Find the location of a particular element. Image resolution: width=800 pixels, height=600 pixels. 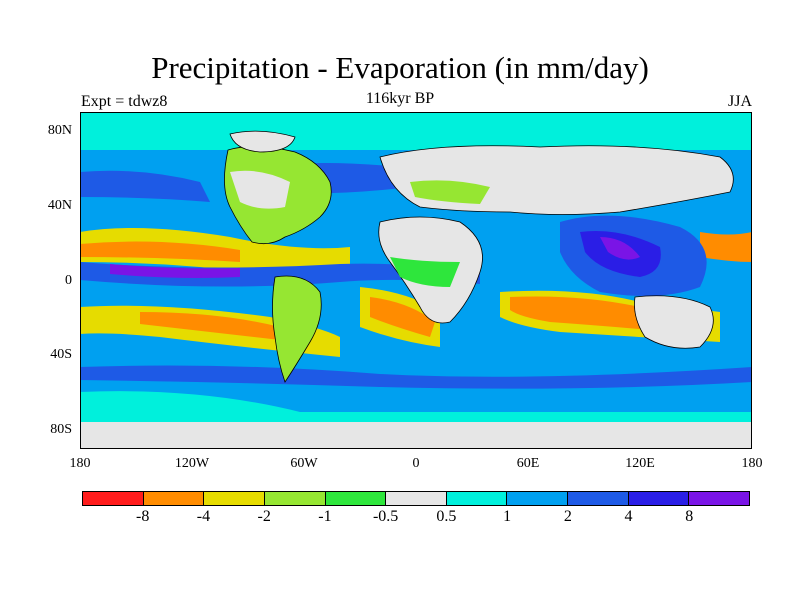

lon-tick-0: 0 is located at coordinates (416, 463).